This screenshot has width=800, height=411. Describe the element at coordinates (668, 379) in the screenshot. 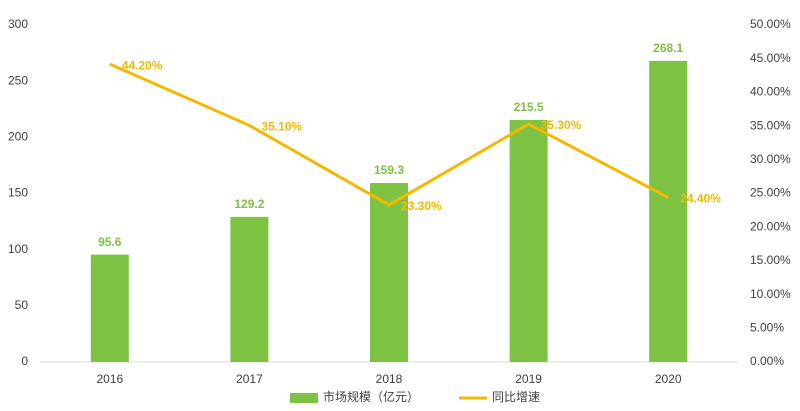

I see `x-tick-label: 2020` at that location.